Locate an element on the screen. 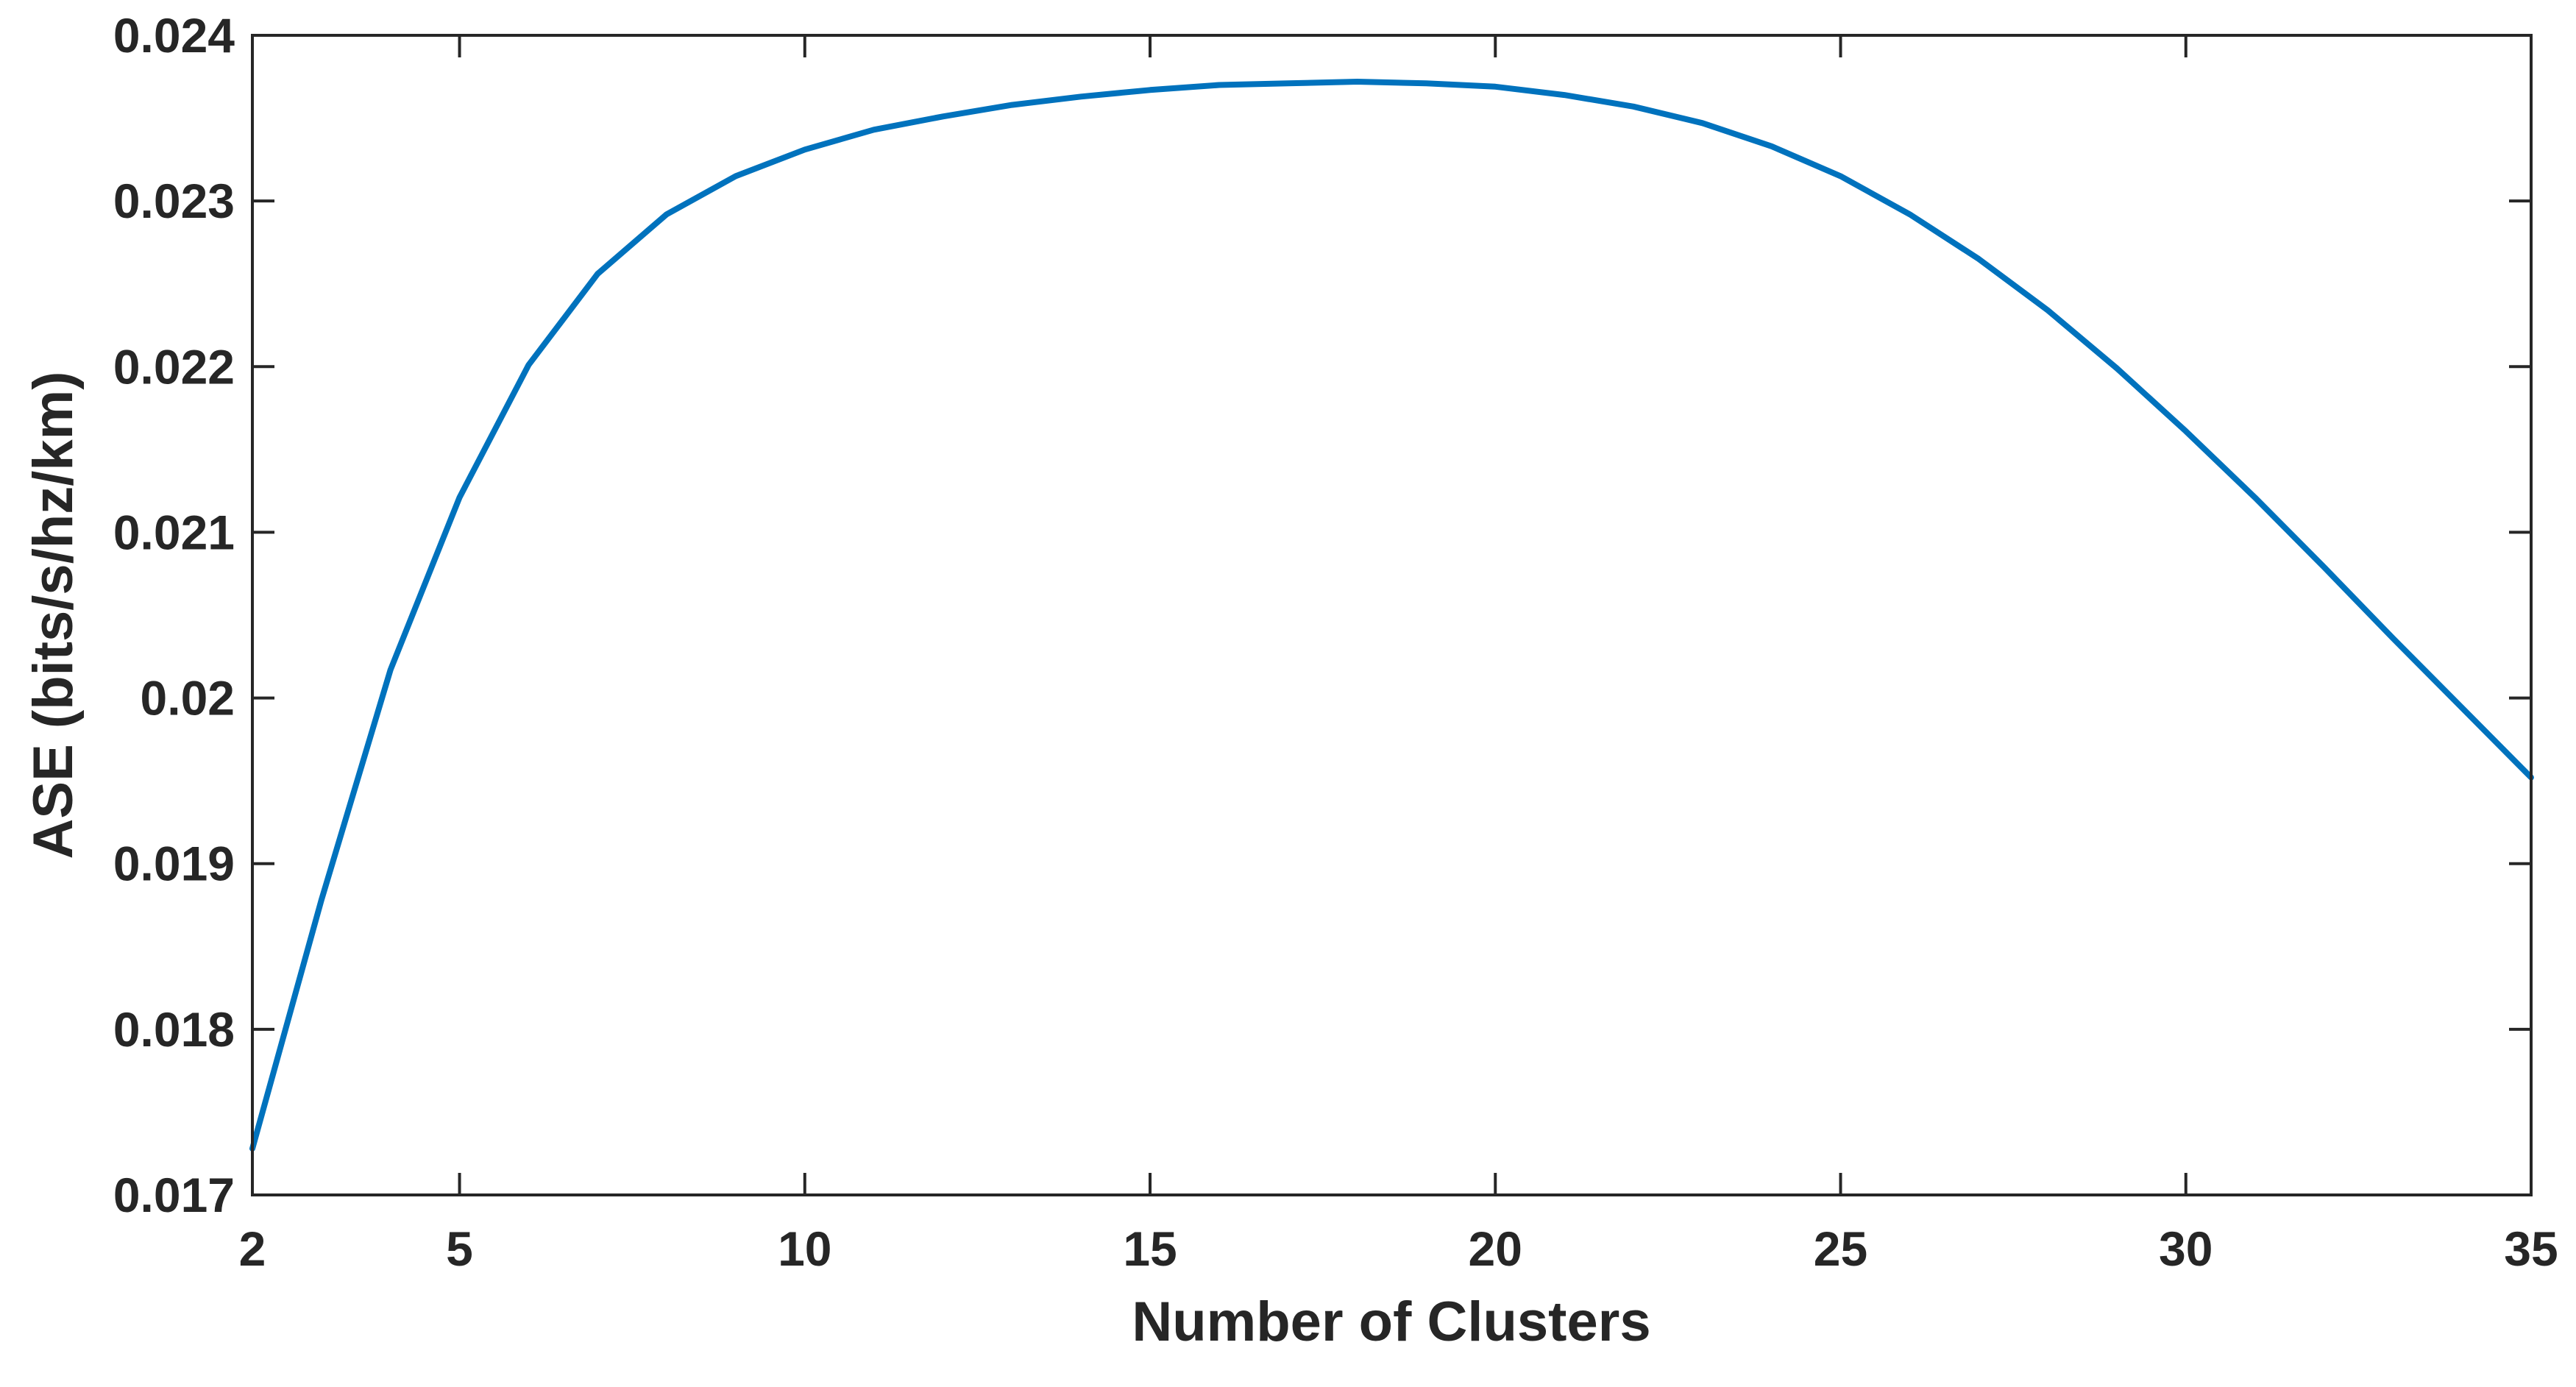 This screenshot has width=2576, height=1387. x-tick-label: 30 is located at coordinates (2186, 1248).